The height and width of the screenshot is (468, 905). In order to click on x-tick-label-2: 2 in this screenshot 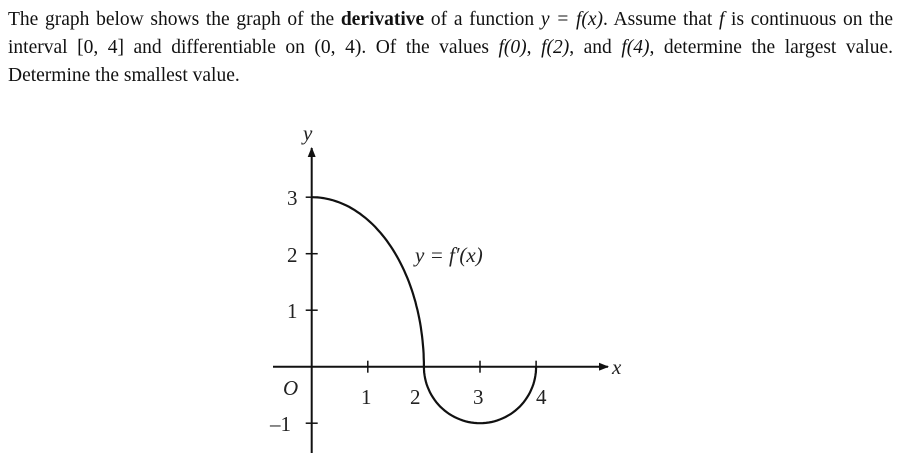, I will do `click(415, 397)`.